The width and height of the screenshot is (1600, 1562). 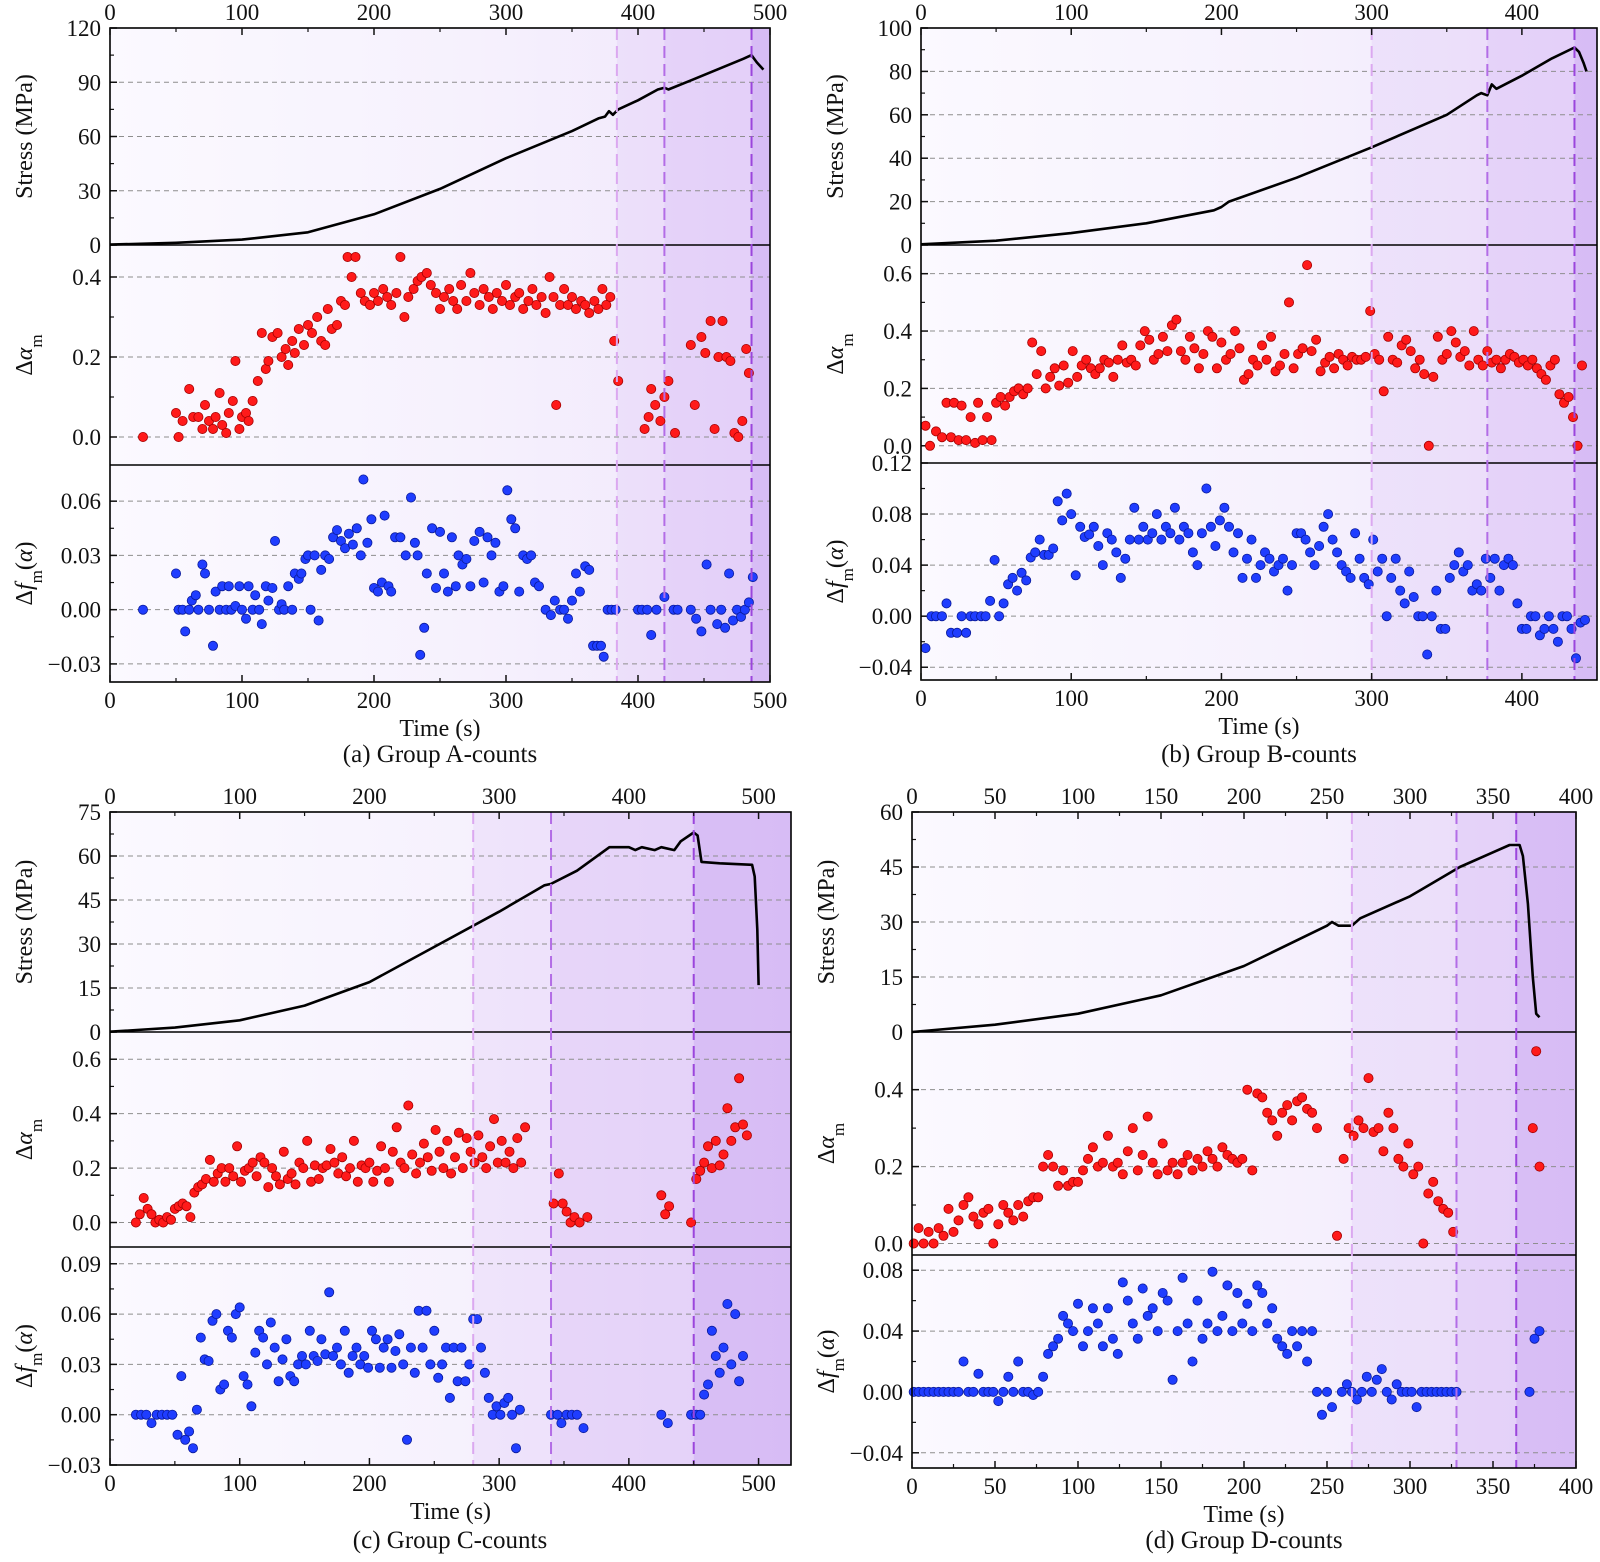 What do you see at coordinates (1221, 698) in the screenshot?
I see `x-tick-label: 200` at bounding box center [1221, 698].